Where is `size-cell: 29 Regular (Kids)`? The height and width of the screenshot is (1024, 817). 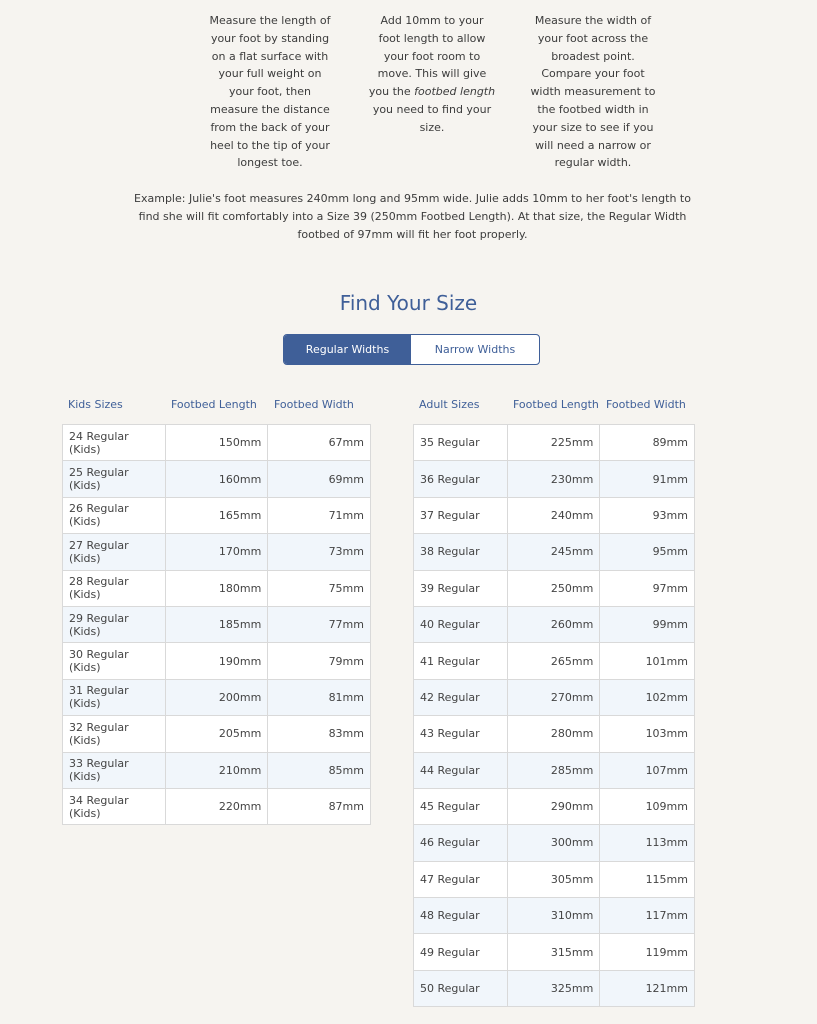 size-cell: 29 Regular (Kids) is located at coordinates (114, 624).